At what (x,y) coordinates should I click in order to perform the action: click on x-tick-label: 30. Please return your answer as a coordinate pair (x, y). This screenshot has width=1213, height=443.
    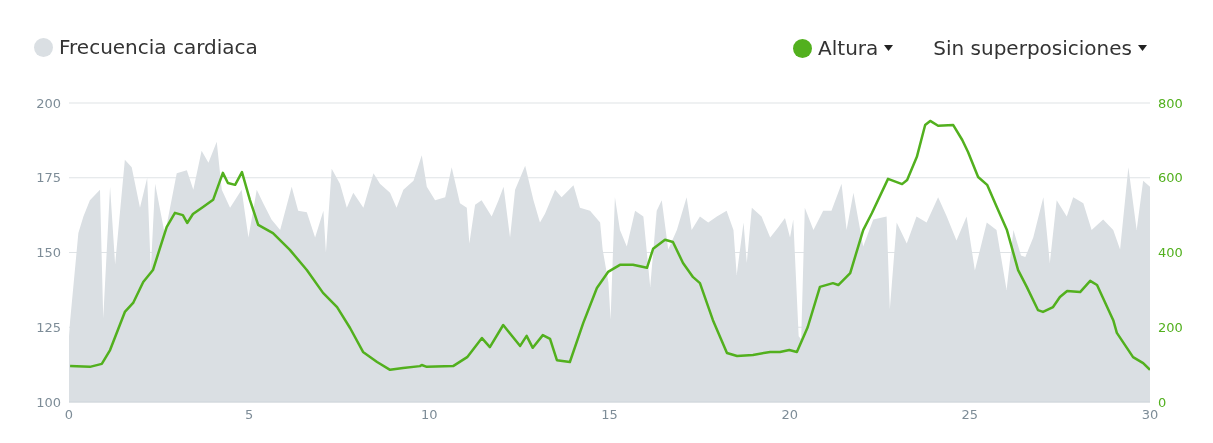
    Looking at the image, I should click on (1150, 415).